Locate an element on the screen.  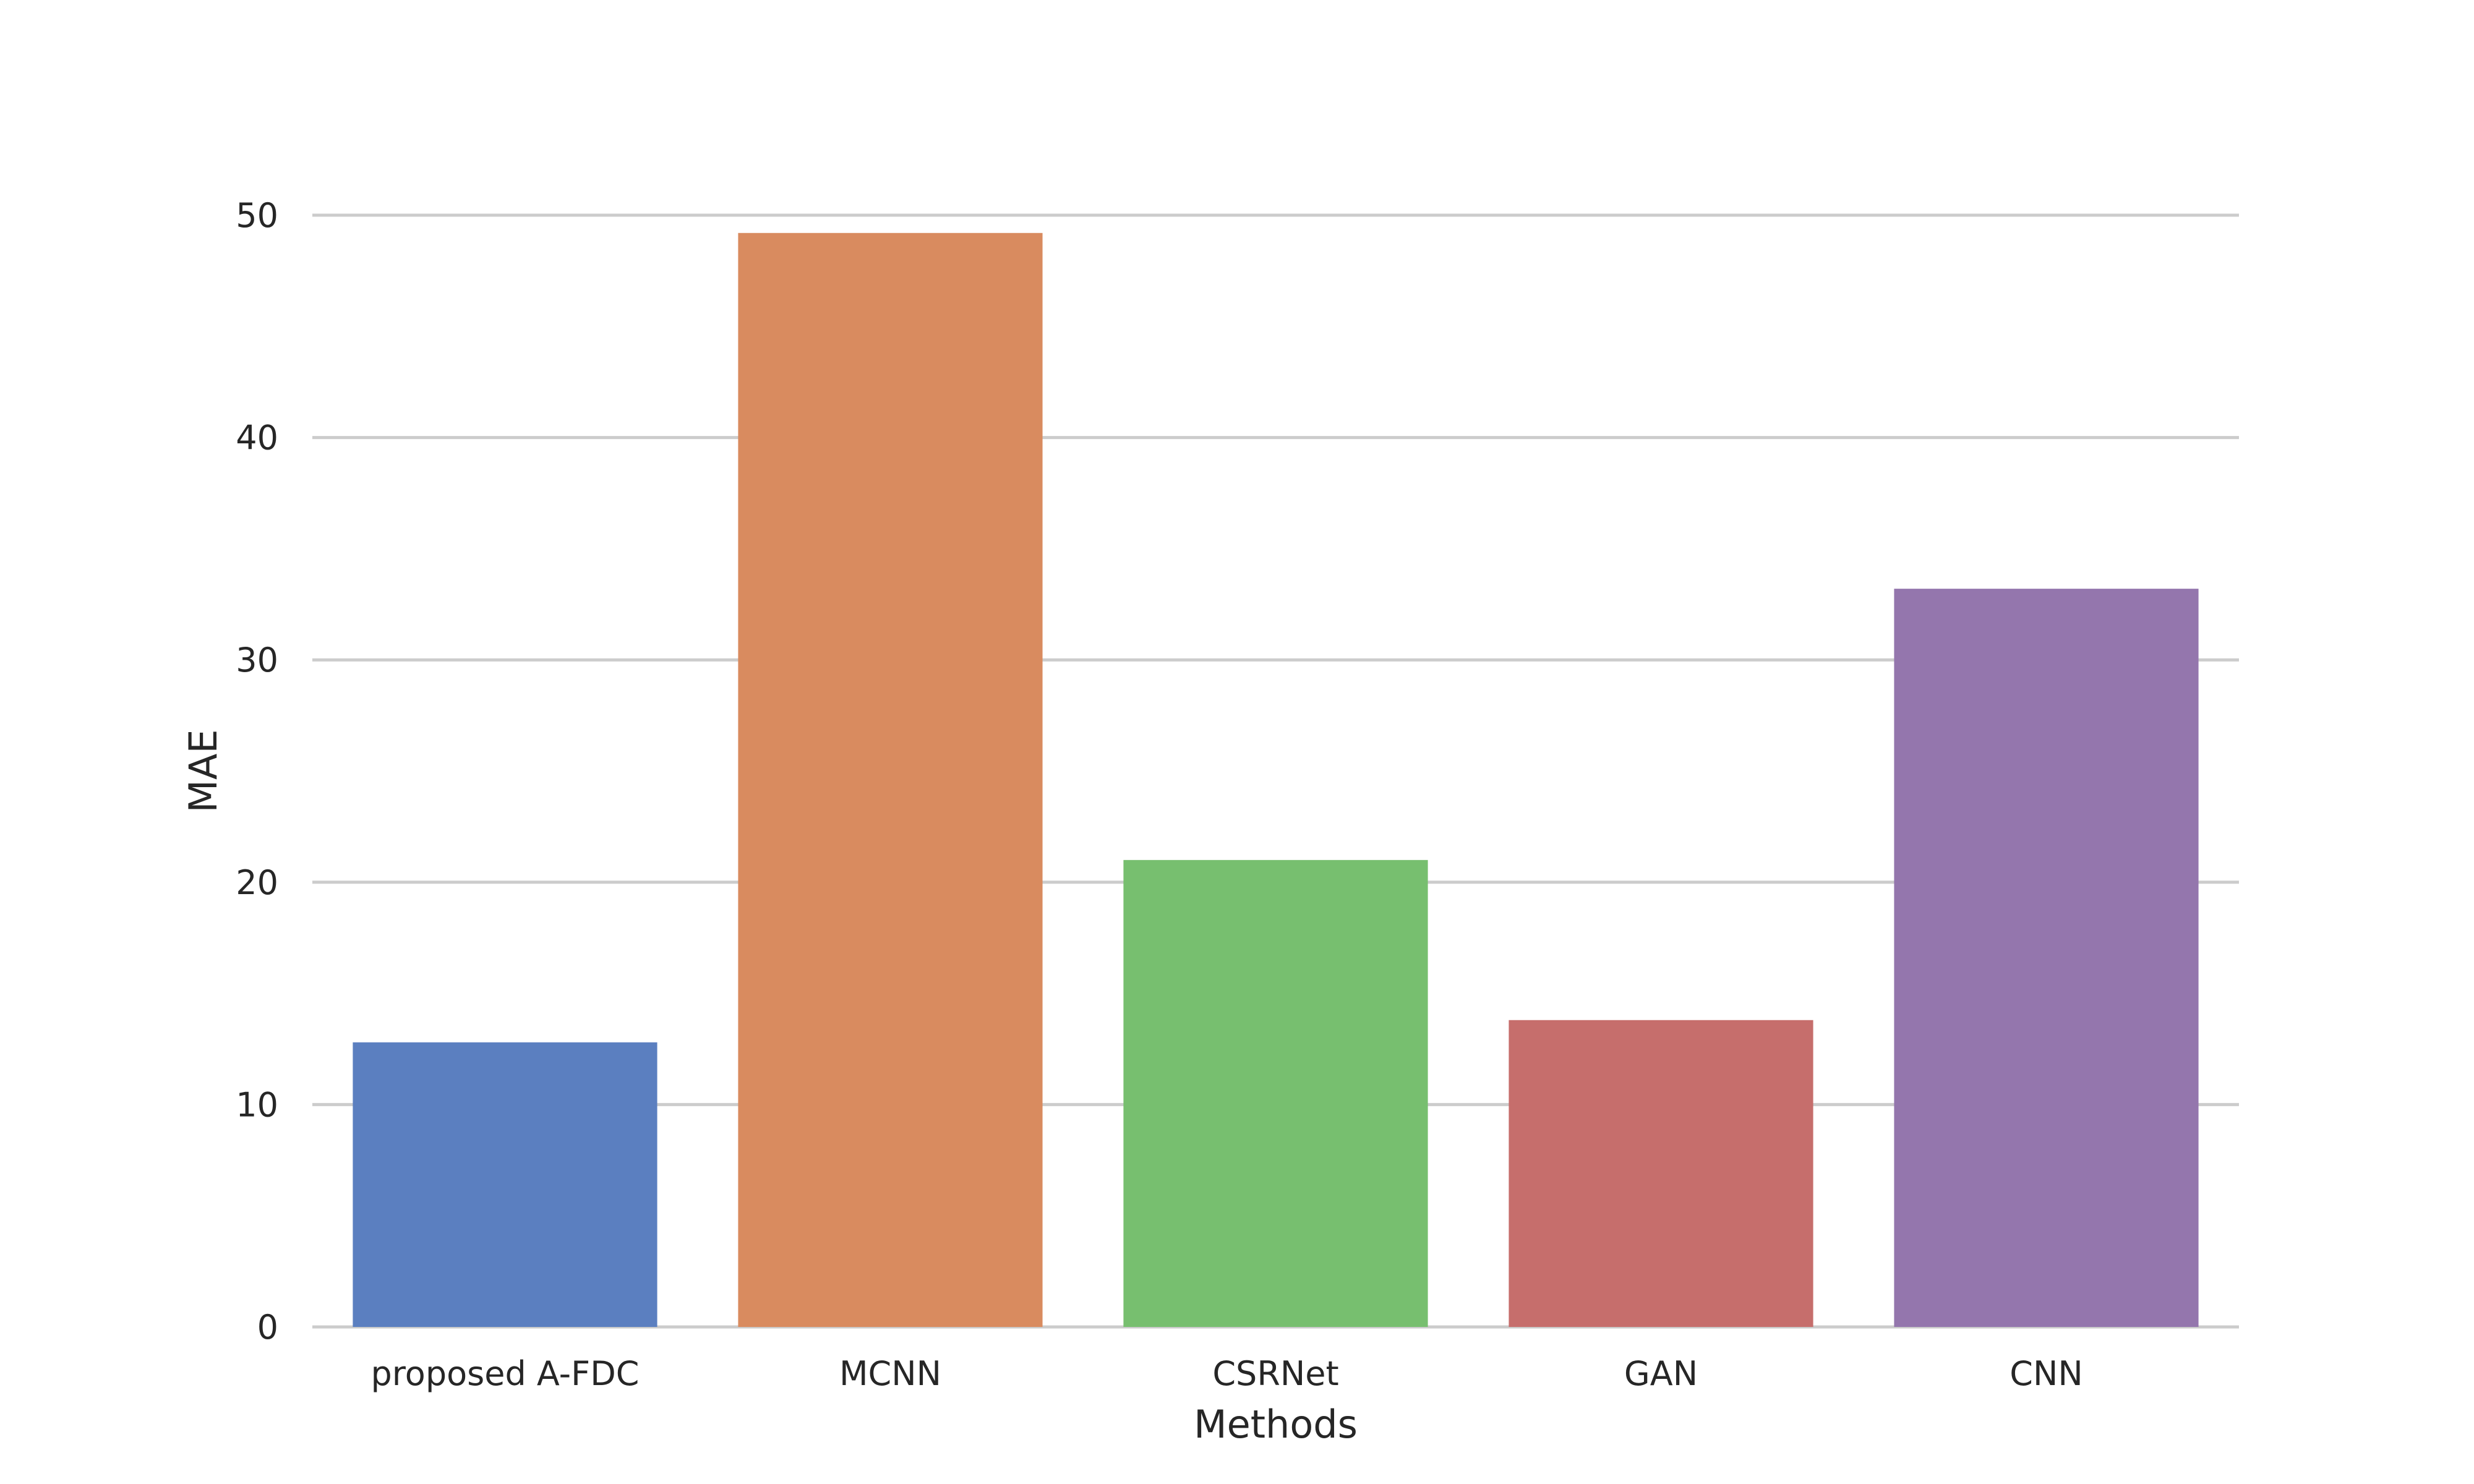
y-tick-label: 10 is located at coordinates (257, 1104).